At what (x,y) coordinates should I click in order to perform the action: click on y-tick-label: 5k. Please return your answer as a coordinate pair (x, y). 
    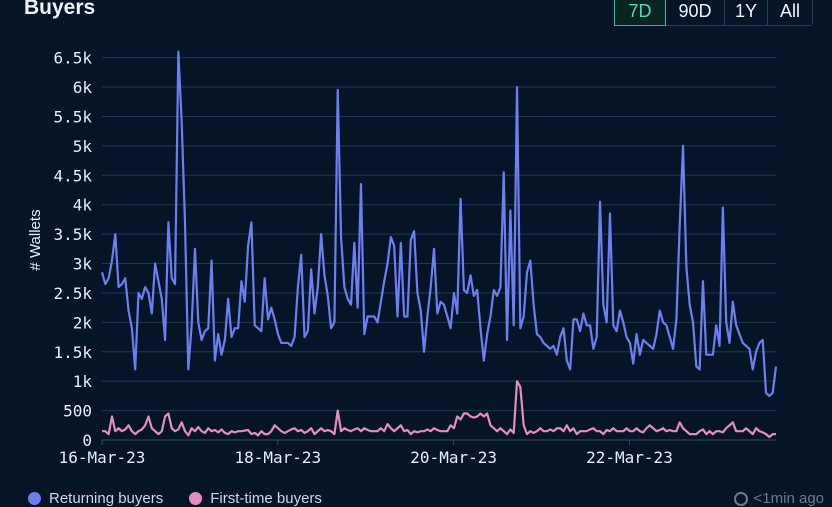
    Looking at the image, I should click on (83, 146).